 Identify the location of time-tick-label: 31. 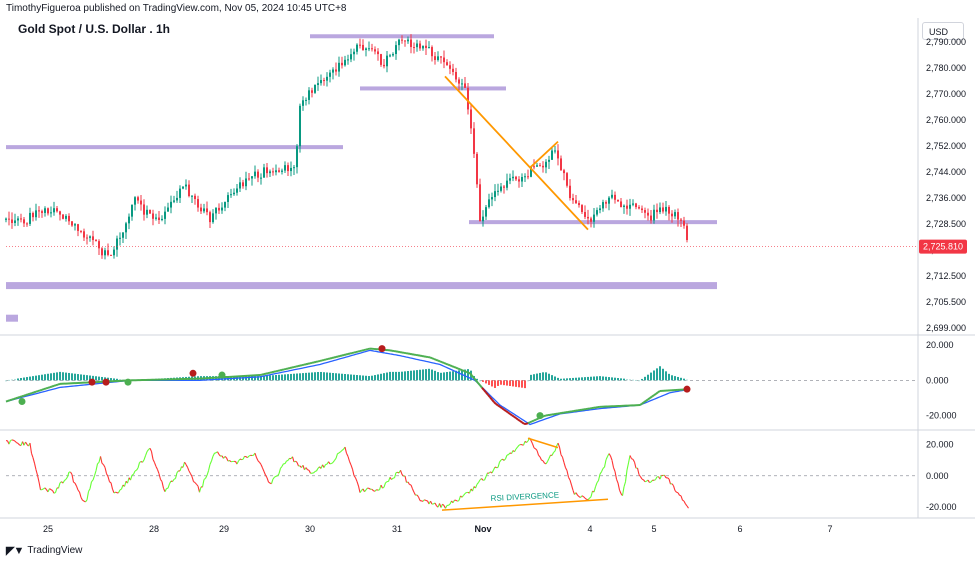
(397, 529).